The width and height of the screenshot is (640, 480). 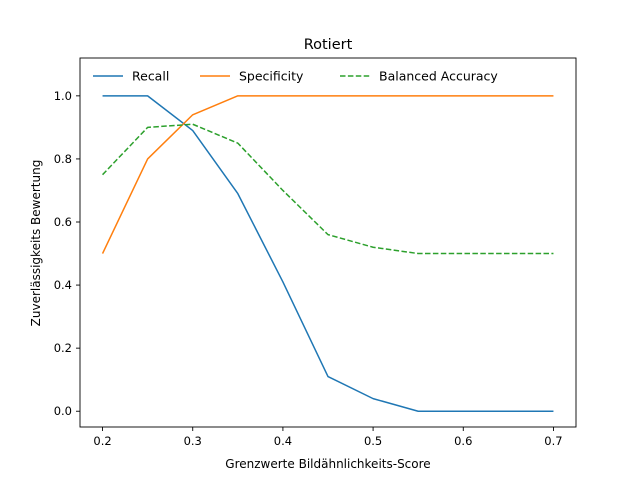 What do you see at coordinates (67, 253) in the screenshot?
I see `y-axis: 0.0 0.2 0.4 0.6 0.8 1.0` at bounding box center [67, 253].